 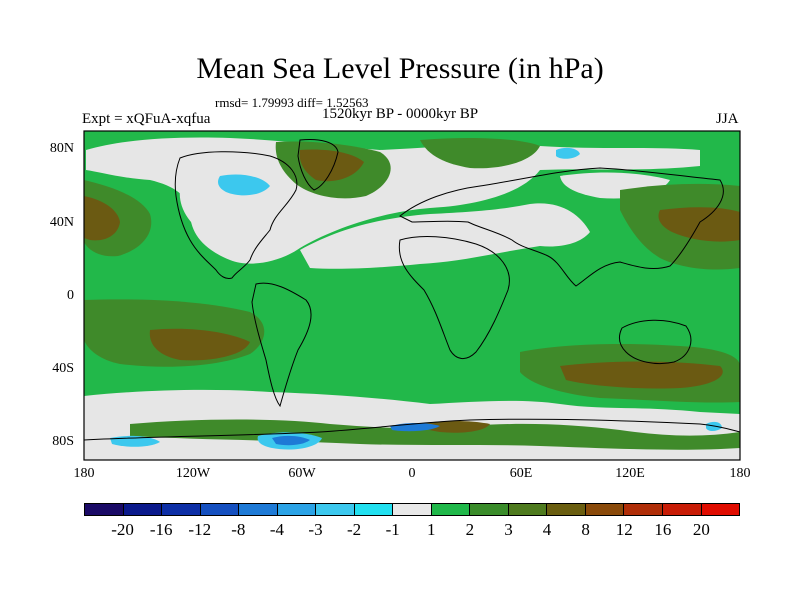 What do you see at coordinates (701, 529) in the screenshot?
I see `colorbar-label: 20` at bounding box center [701, 529].